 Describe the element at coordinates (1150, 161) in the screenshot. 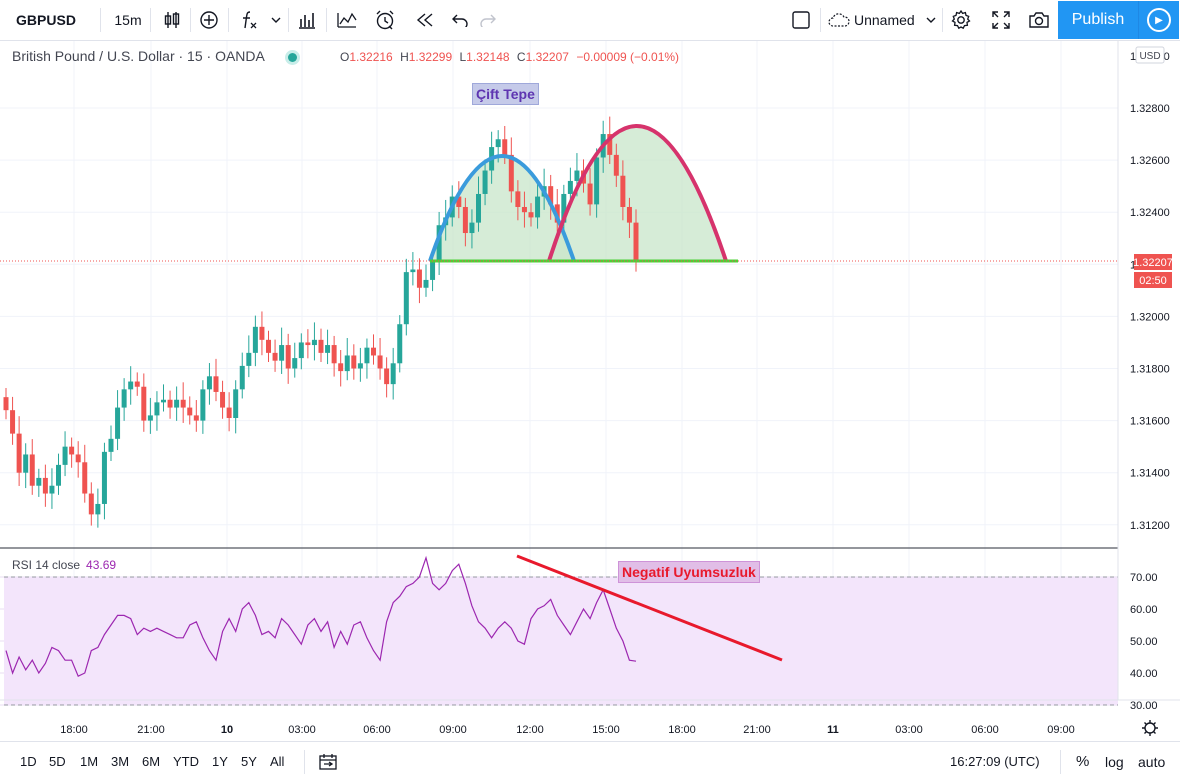

I see `price-tick-label: 1.32600` at that location.